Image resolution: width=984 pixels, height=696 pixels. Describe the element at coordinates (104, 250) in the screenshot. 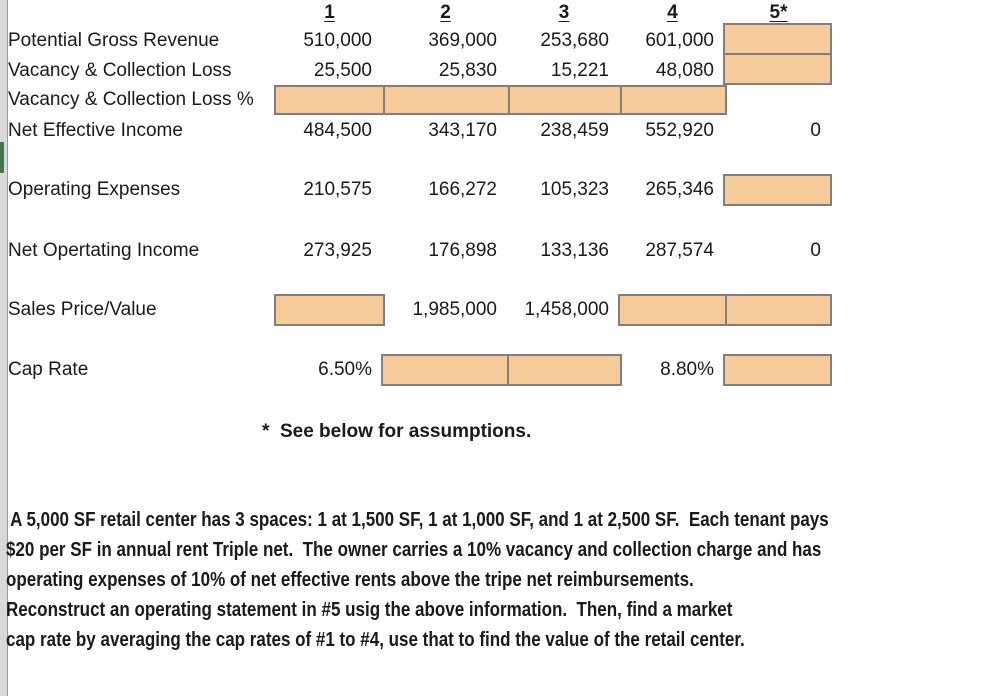

I see `row-label-net-operating-income: Net Opertating Income` at that location.